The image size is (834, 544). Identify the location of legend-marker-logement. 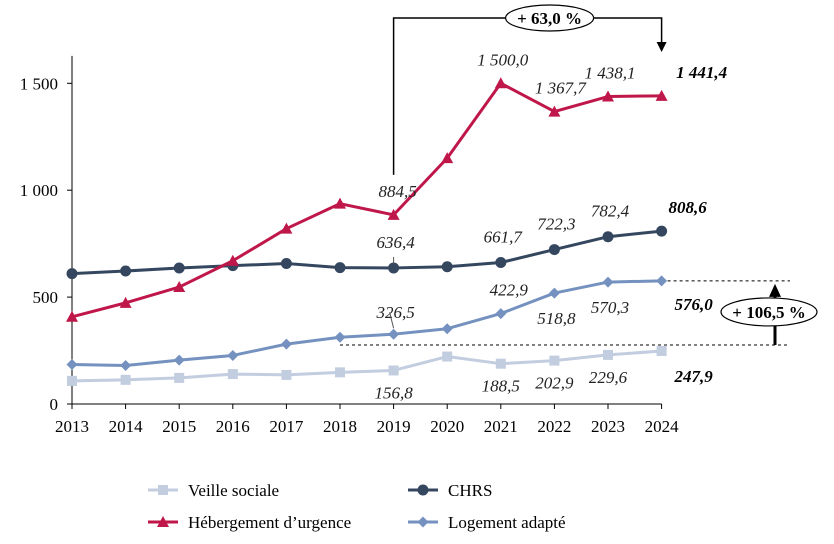
(423, 522).